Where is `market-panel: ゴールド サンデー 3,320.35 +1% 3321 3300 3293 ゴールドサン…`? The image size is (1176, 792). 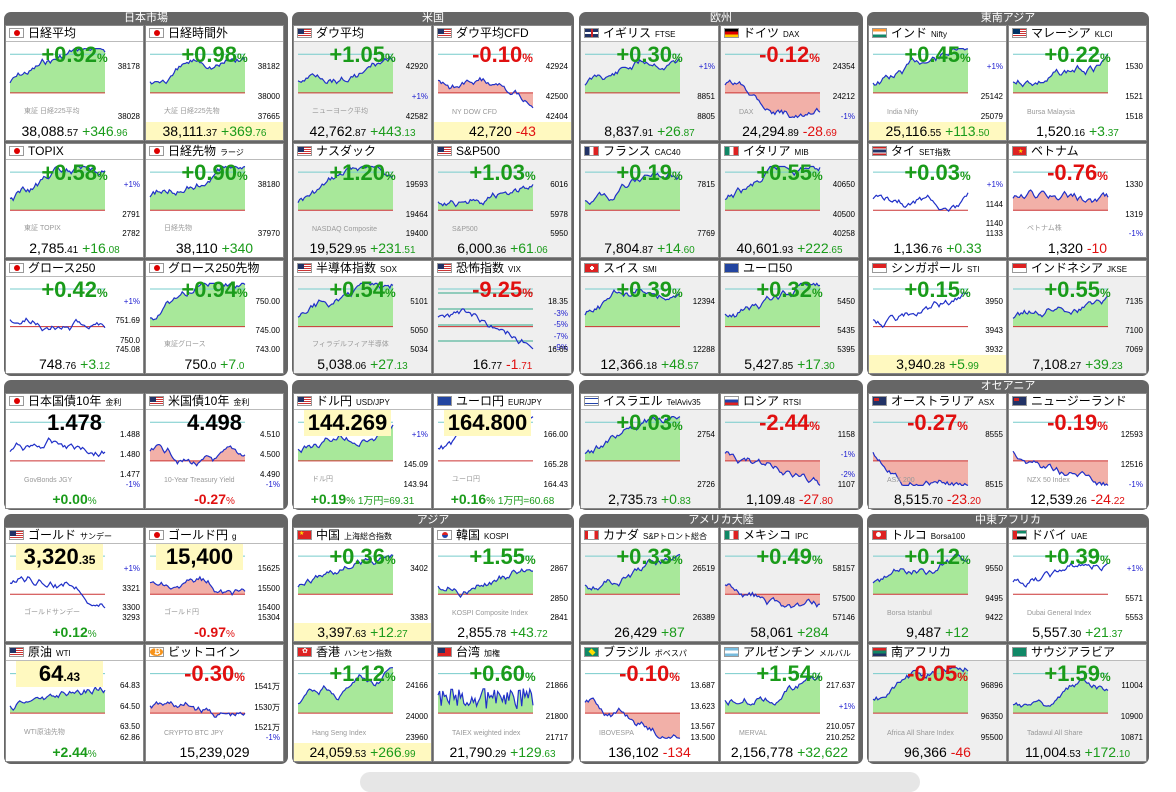
market-panel: ゴールド サンデー 3,320.35 +1% 3321 3300 3293 ゴールドサン… is located at coordinates (74, 584).